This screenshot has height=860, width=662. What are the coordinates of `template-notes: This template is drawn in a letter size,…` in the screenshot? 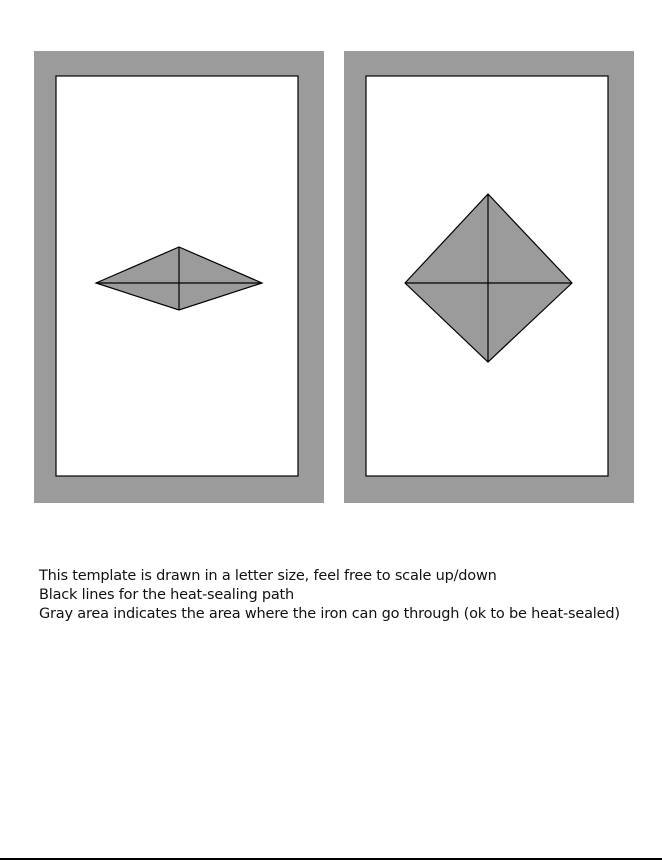 It's located at (339, 595).